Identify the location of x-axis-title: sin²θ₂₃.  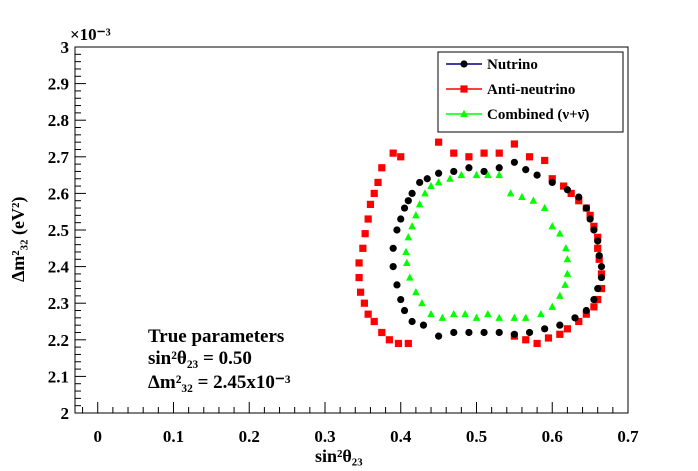
(339, 456).